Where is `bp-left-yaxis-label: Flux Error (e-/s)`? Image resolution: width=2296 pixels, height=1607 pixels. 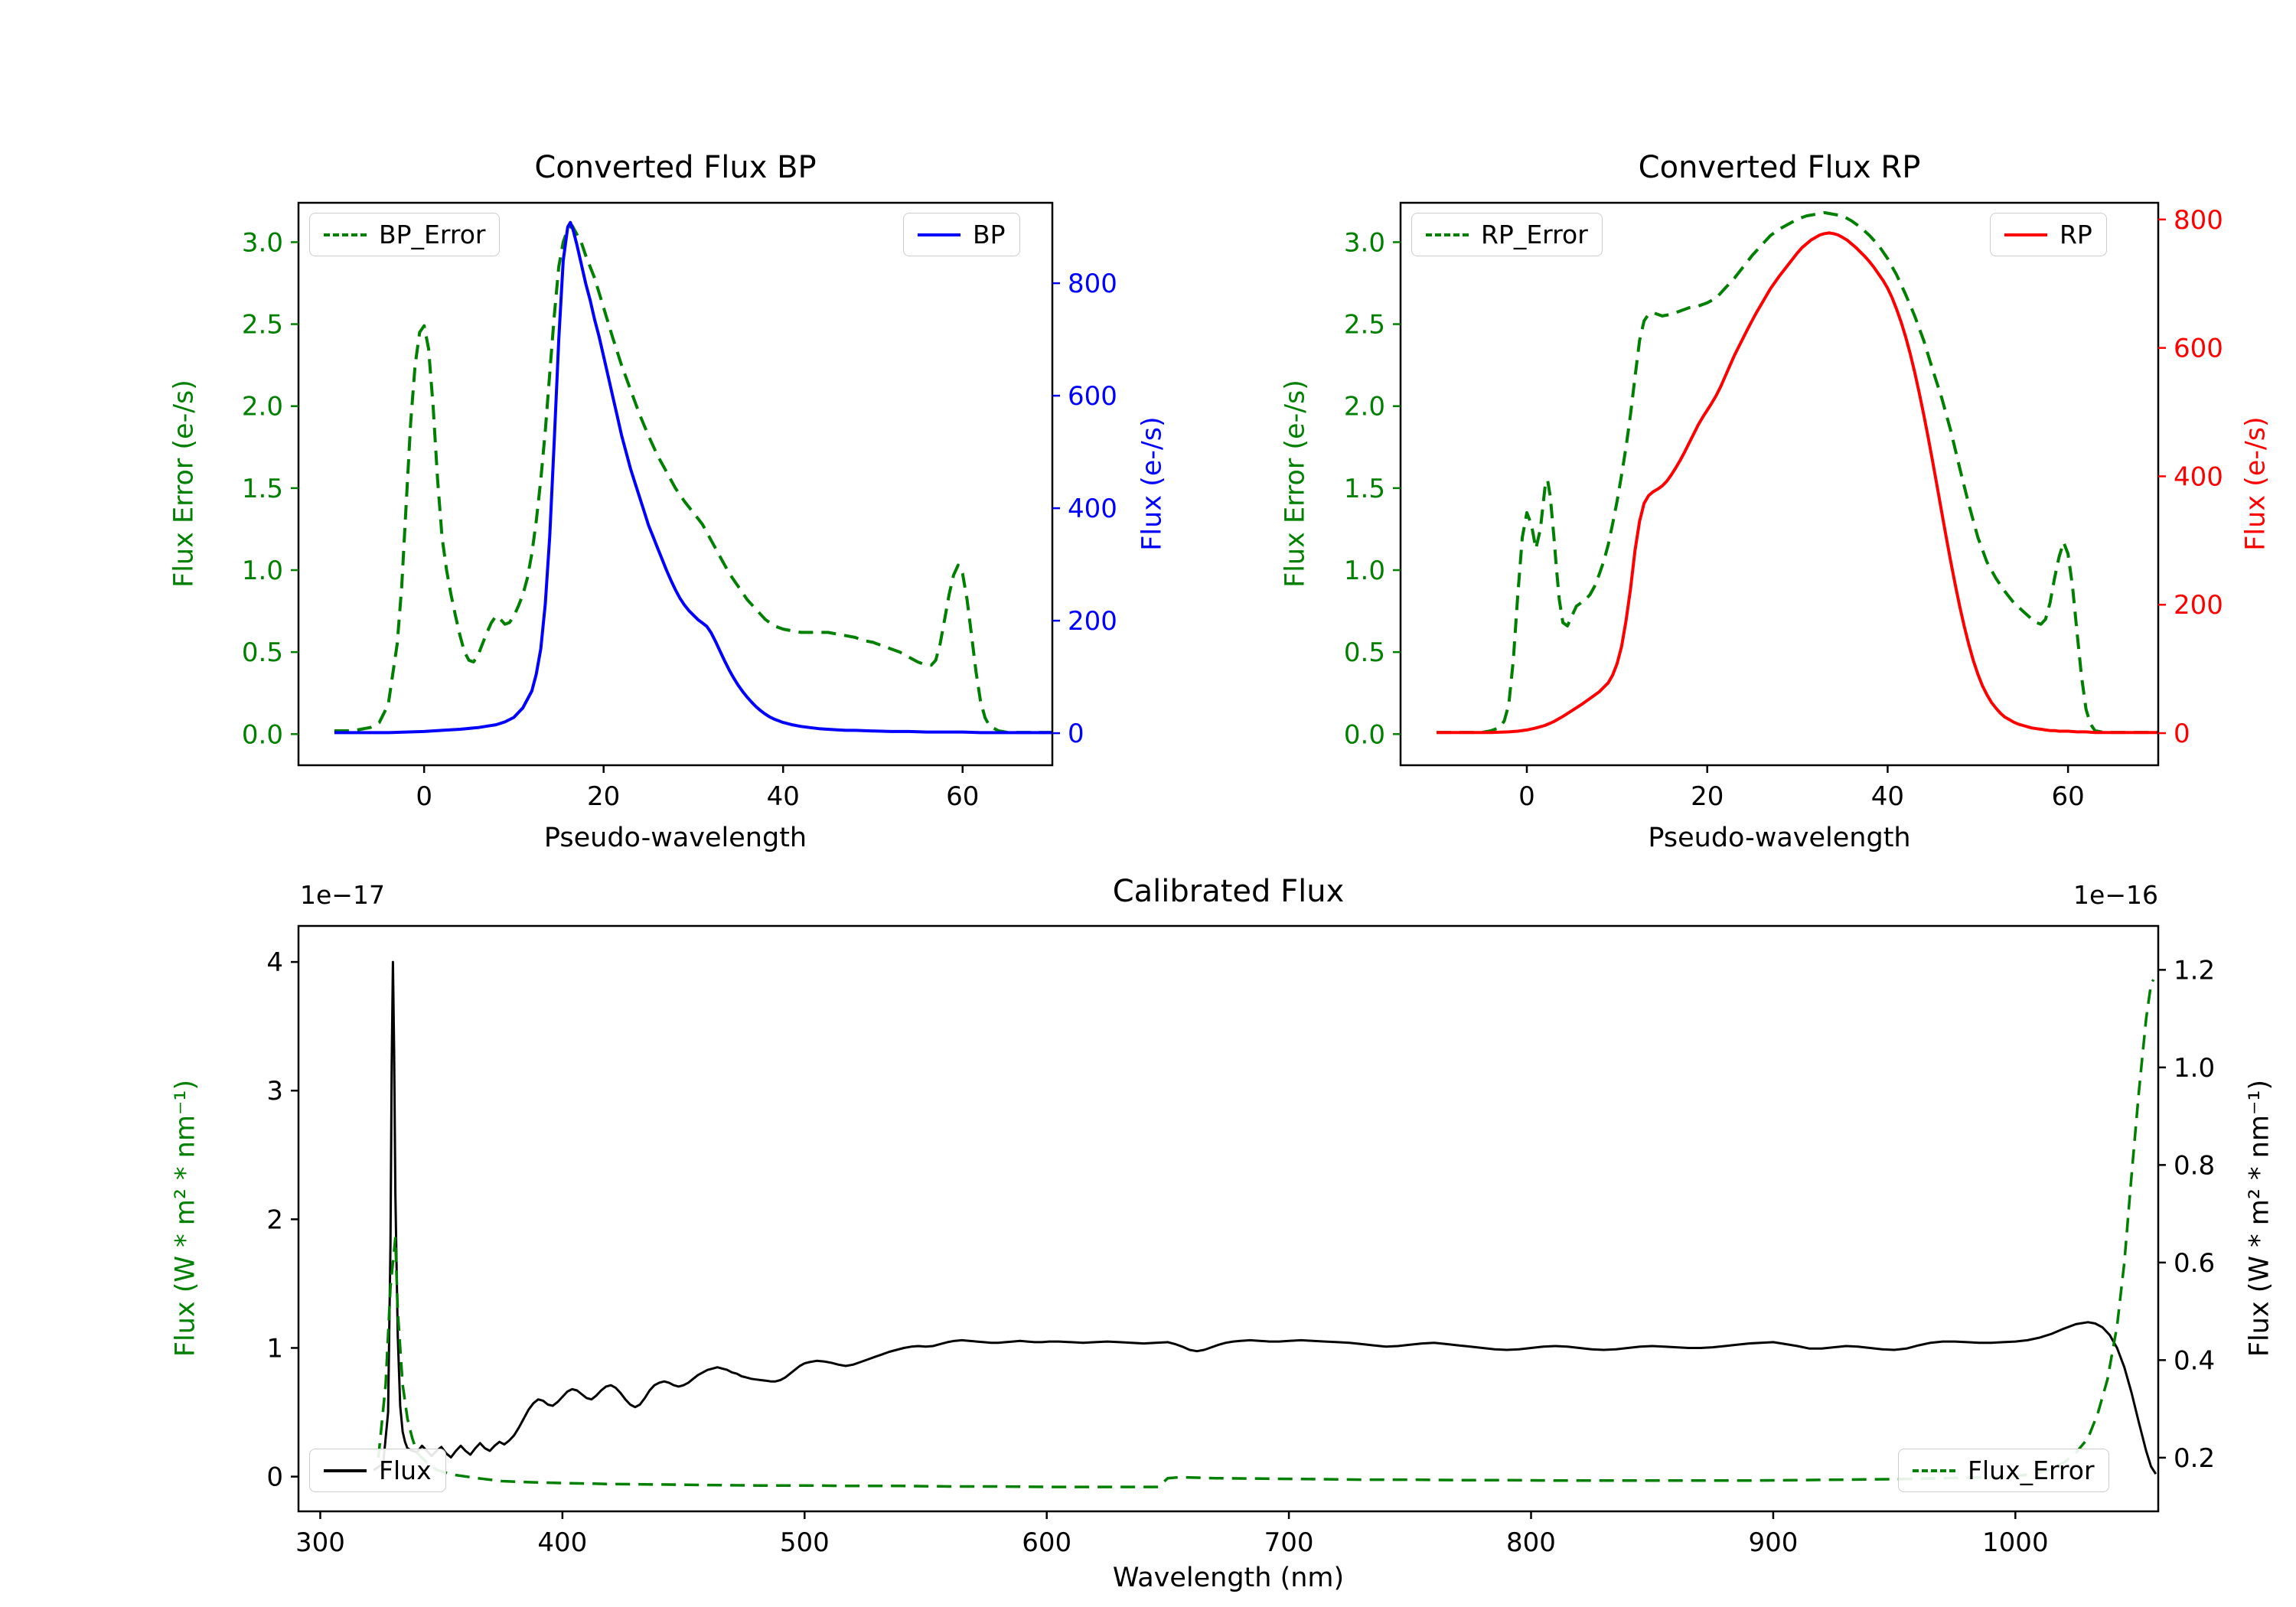 bp-left-yaxis-label: Flux Error (e-/s) is located at coordinates (184, 484).